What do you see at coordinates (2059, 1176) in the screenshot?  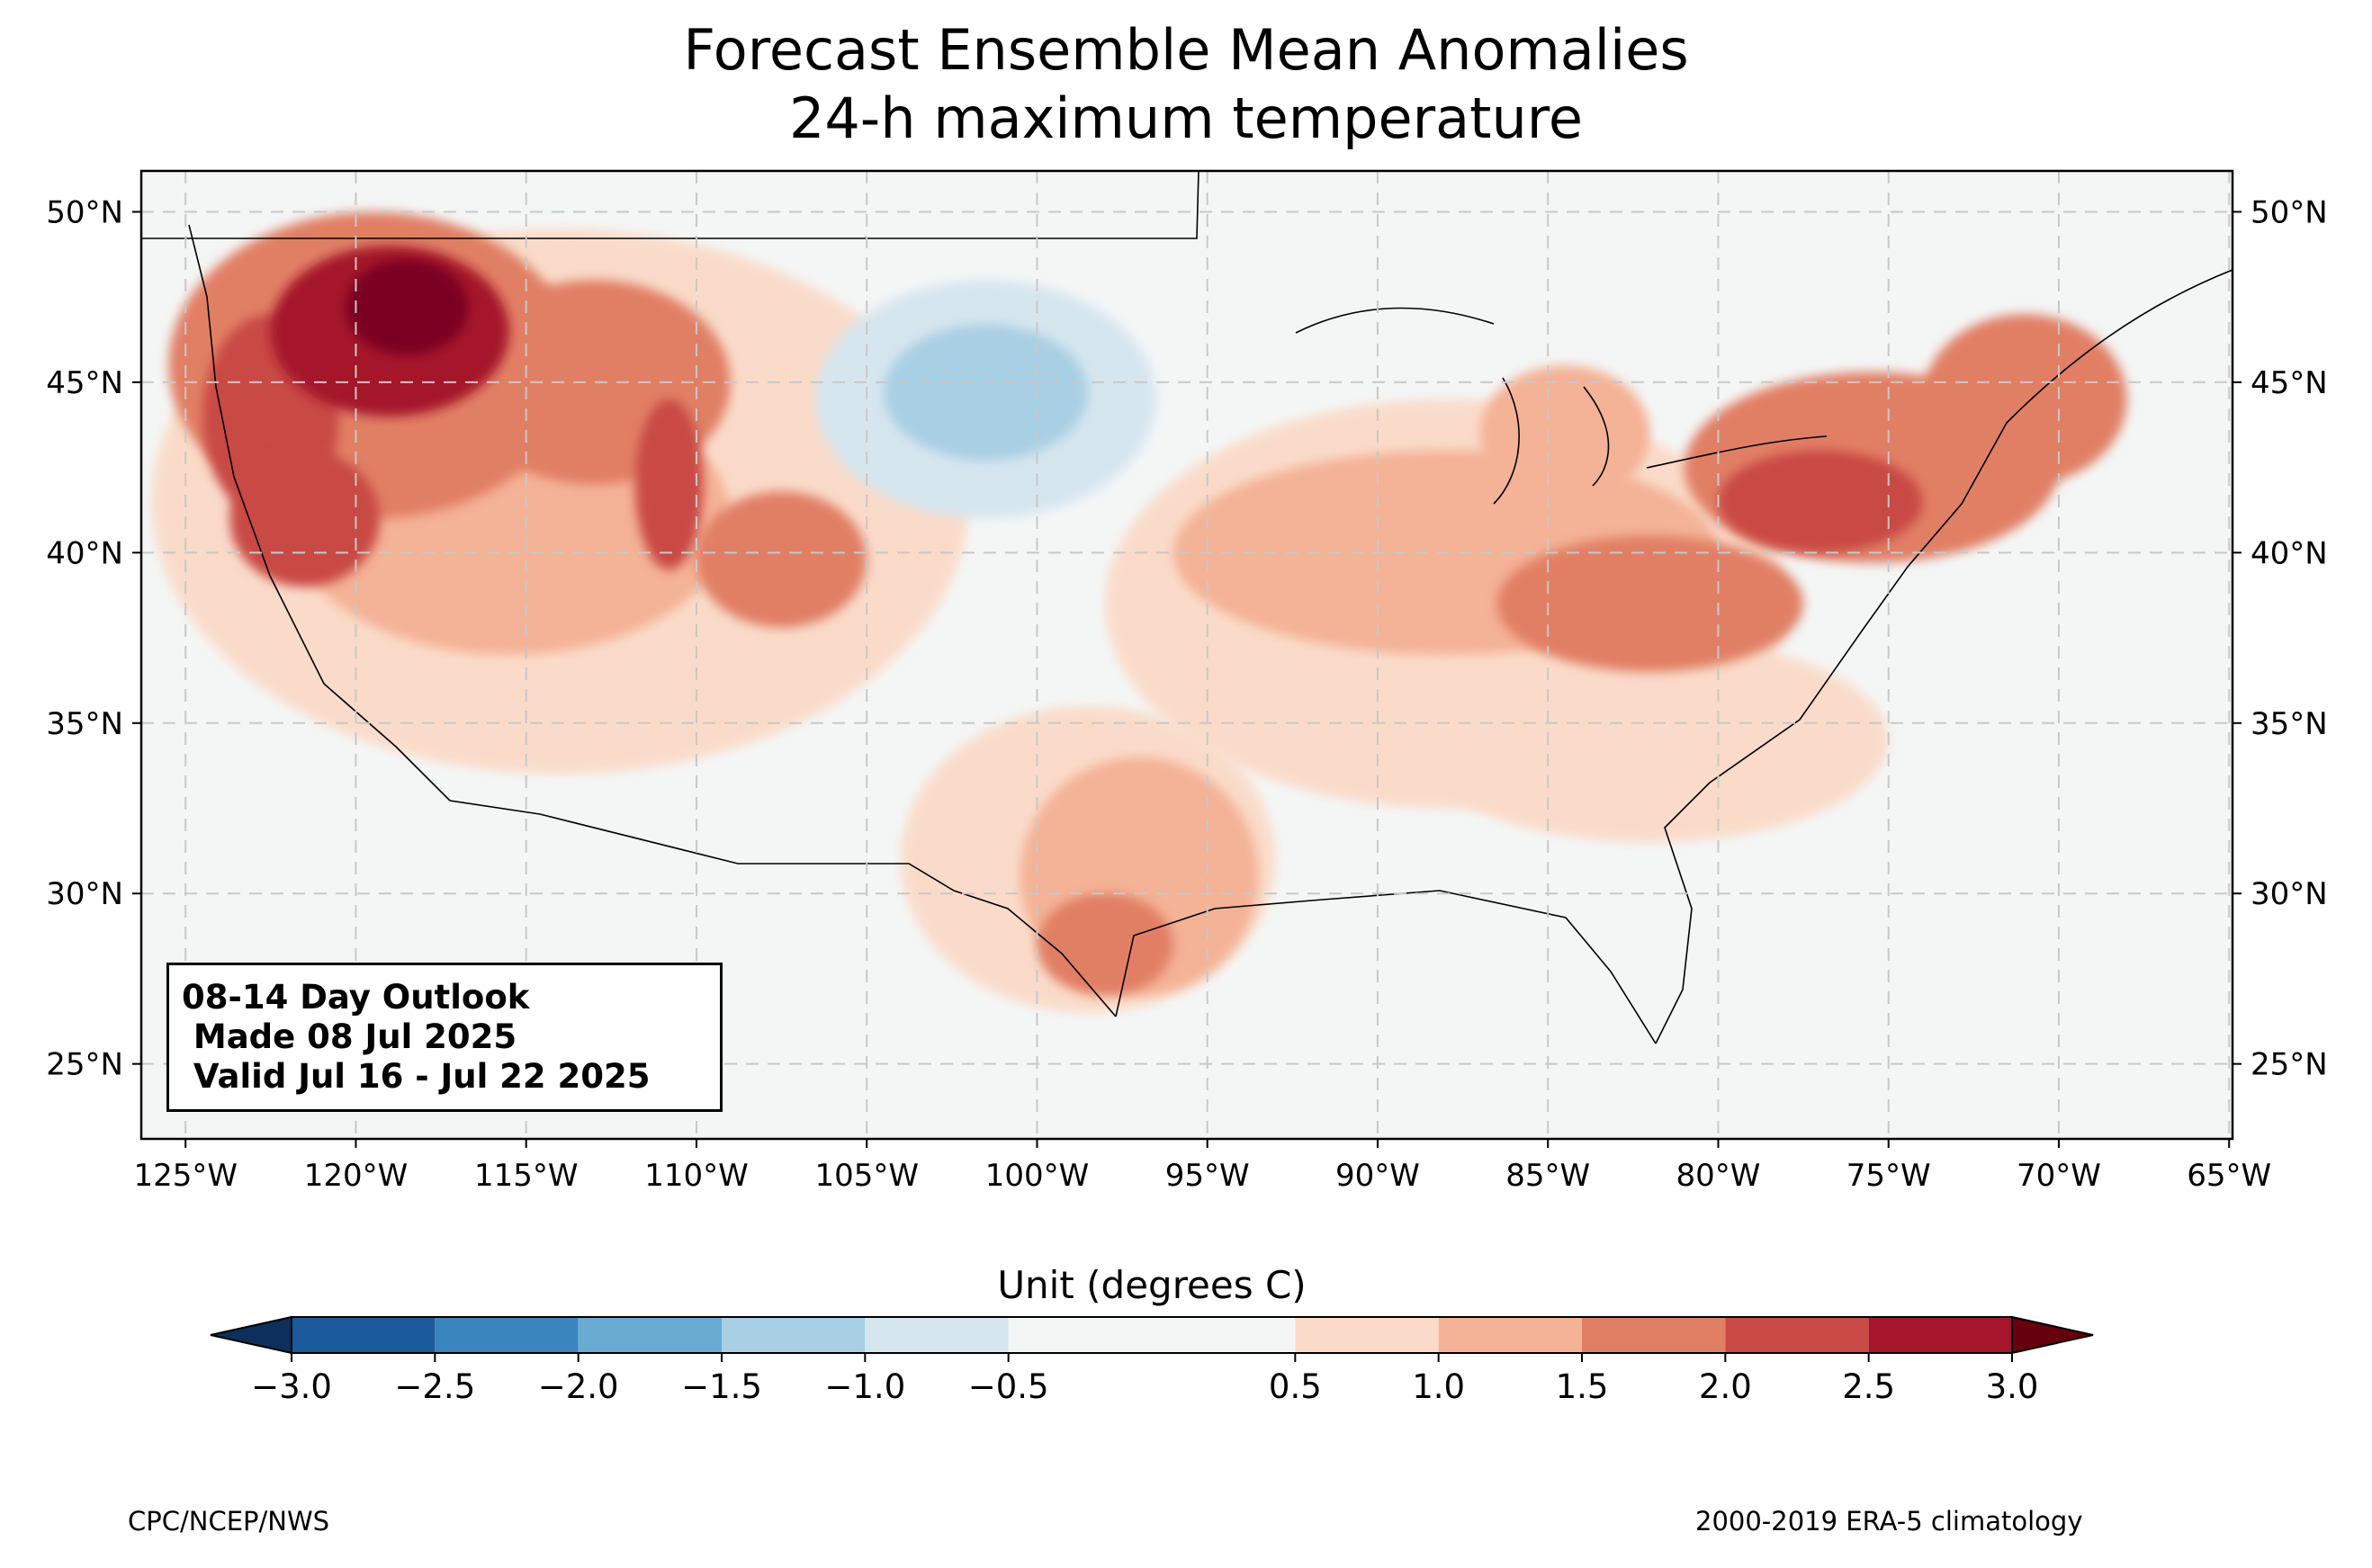 I see `lon-tick-label: 70°W` at bounding box center [2059, 1176].